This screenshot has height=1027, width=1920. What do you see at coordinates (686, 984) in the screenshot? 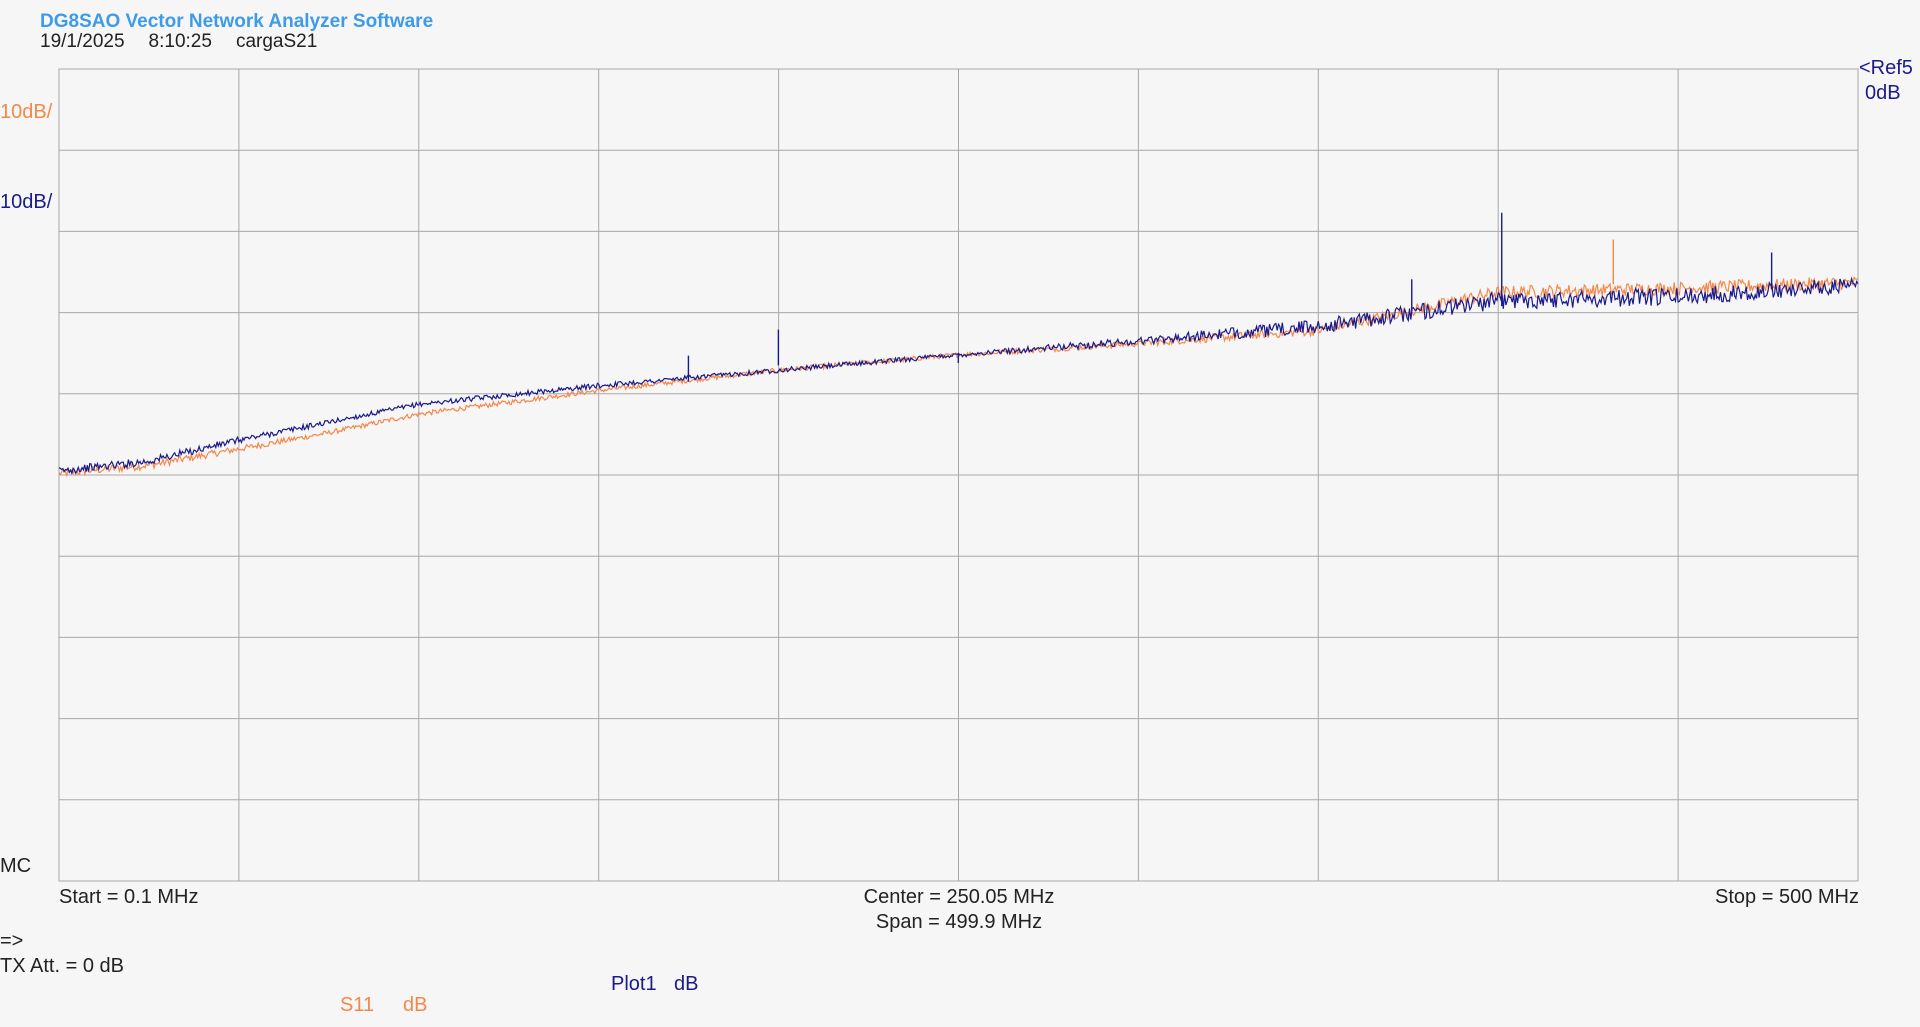
I see `legend-plot1-unit: dB` at bounding box center [686, 984].